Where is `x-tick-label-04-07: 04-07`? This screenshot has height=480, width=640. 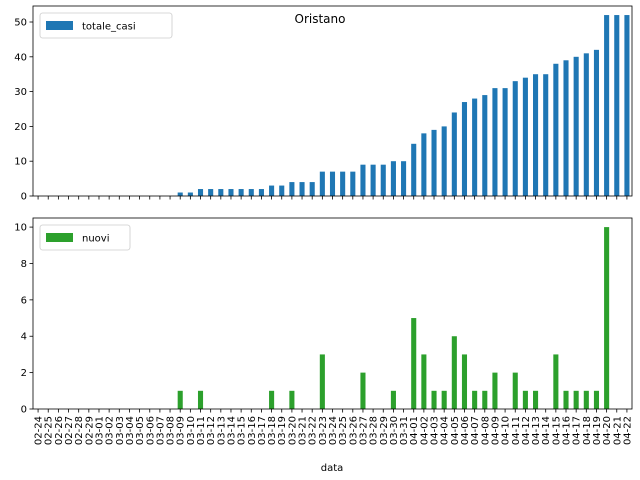 x-tick-label-04-07: 04-07 is located at coordinates (475, 430).